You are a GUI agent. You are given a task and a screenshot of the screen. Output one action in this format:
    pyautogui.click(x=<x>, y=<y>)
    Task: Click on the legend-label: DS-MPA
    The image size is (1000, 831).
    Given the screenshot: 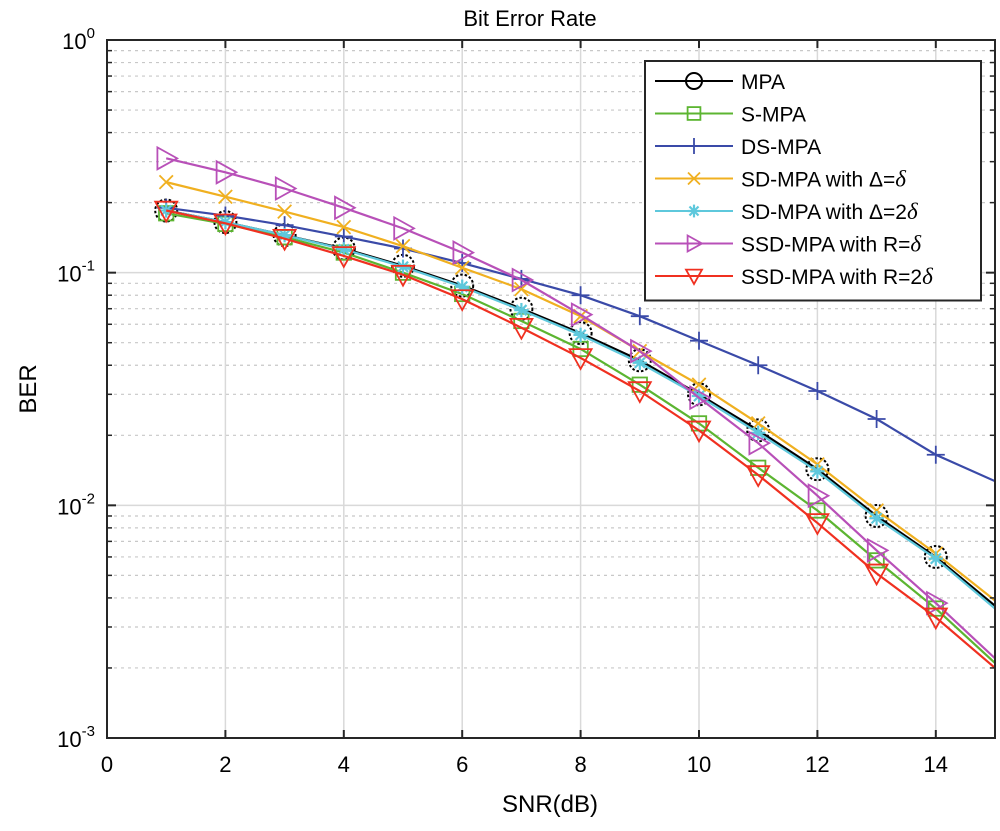 What is the action you would take?
    pyautogui.click(x=781, y=147)
    